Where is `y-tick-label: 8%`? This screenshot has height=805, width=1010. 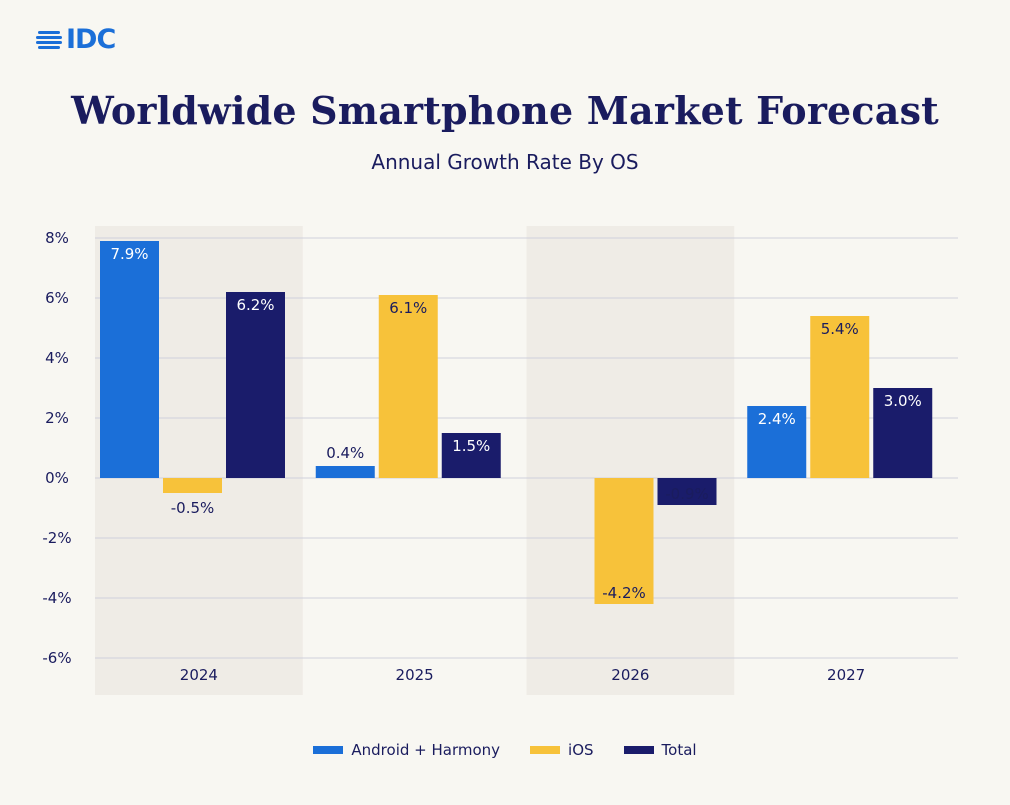
y-tick-label: 8% is located at coordinates (57, 238).